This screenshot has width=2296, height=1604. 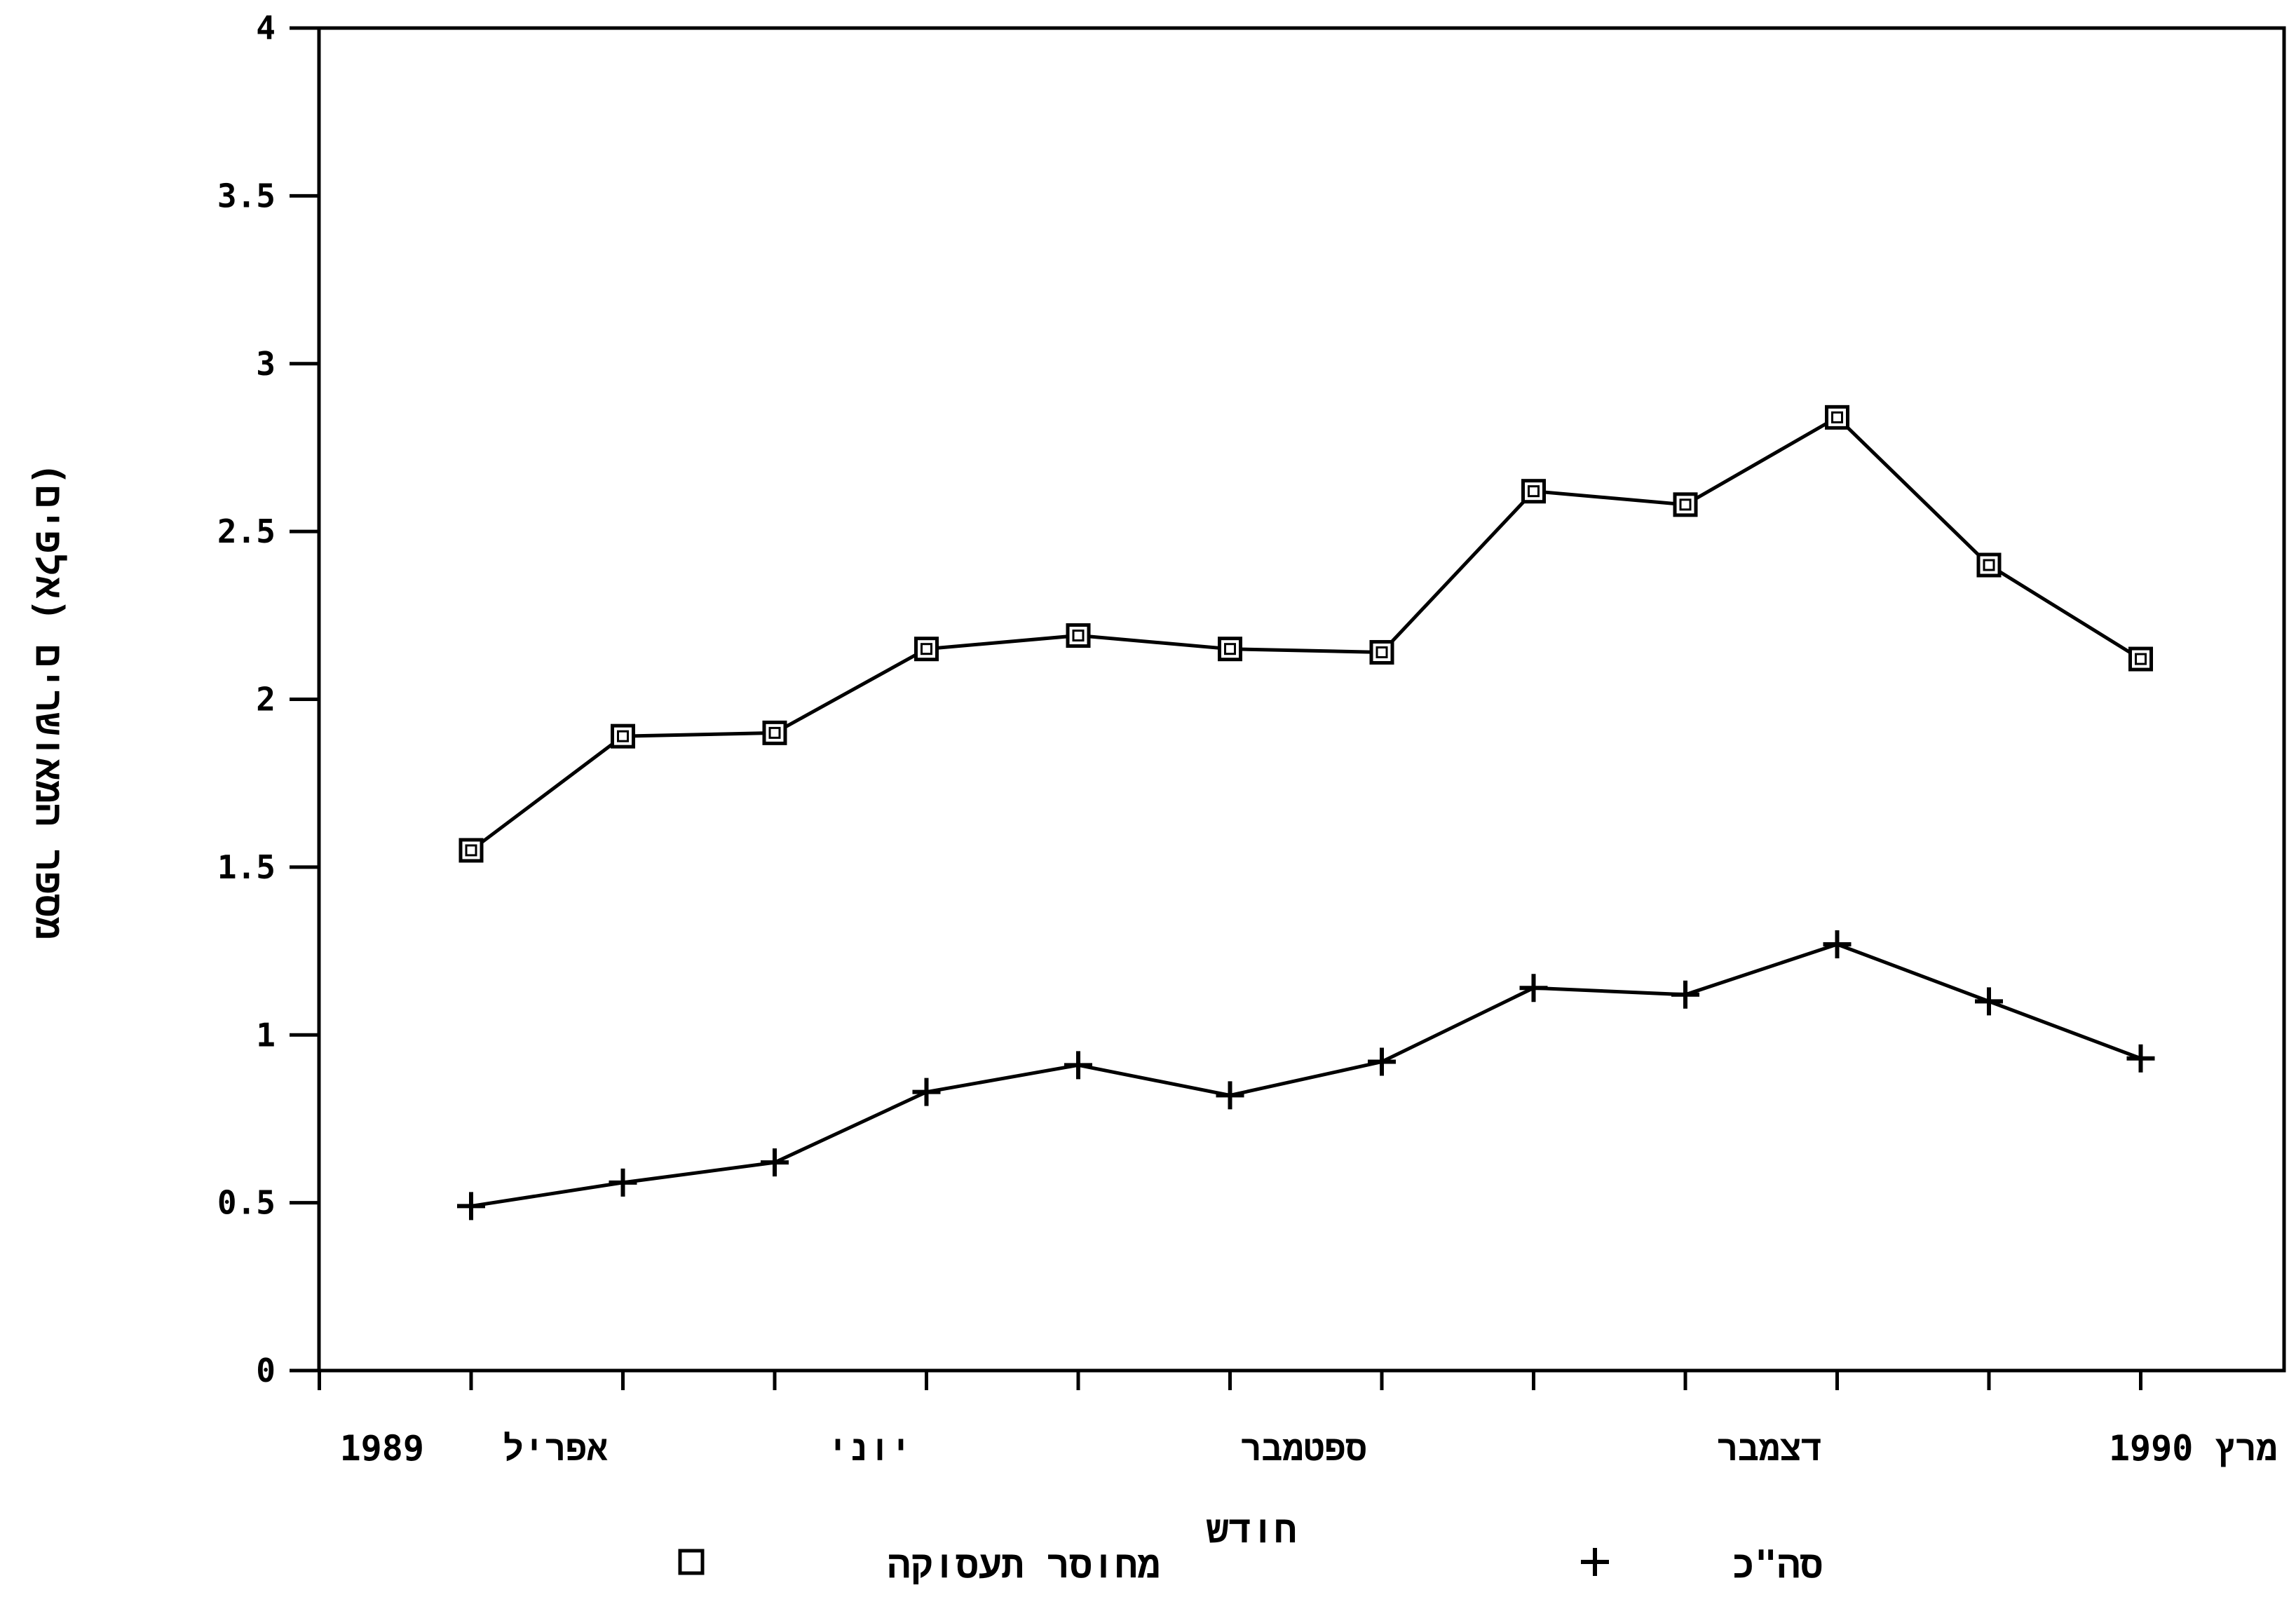 What do you see at coordinates (246, 531) in the screenshot?
I see `y-tick-label: 2.5` at bounding box center [246, 531].